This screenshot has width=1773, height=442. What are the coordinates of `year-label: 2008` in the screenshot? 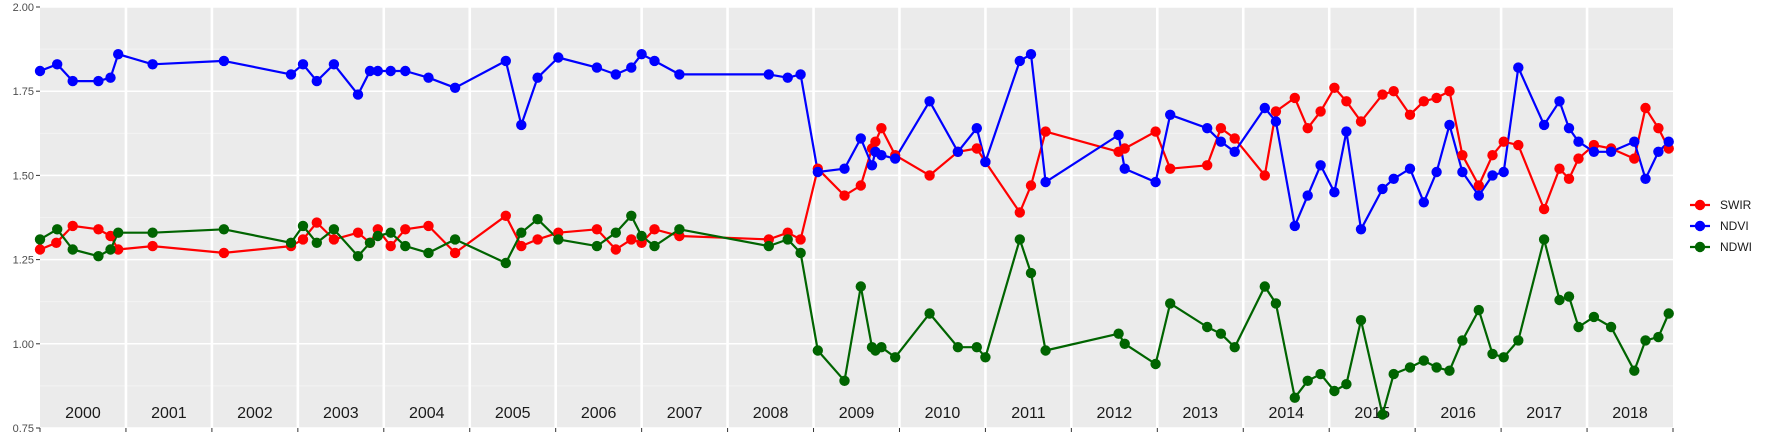 It's located at (771, 413).